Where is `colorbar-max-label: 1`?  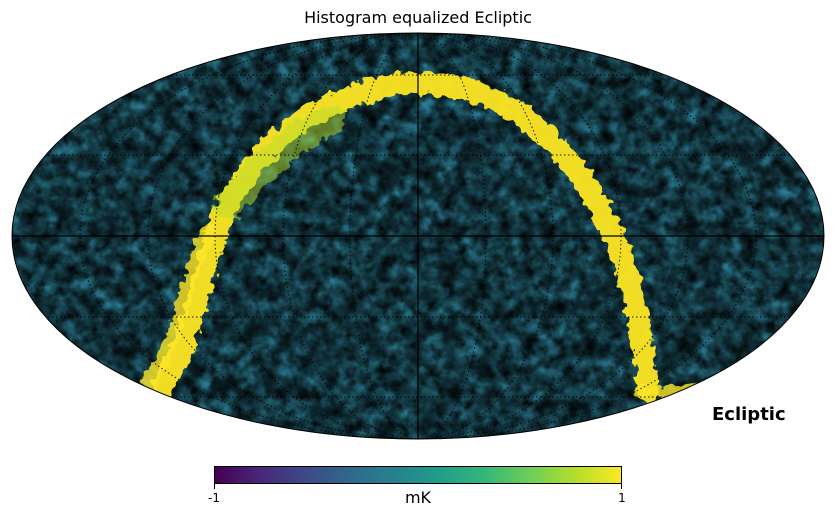
colorbar-max-label: 1 is located at coordinates (622, 498).